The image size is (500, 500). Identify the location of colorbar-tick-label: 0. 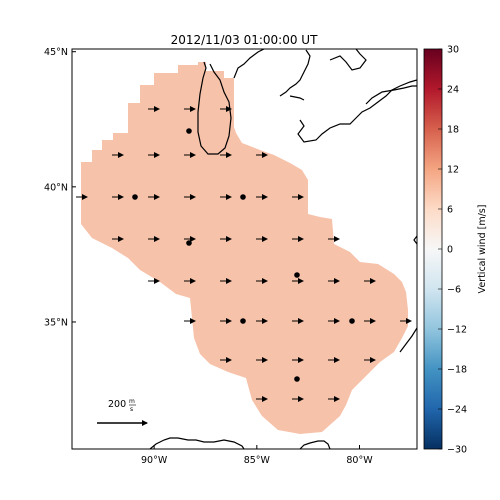
(450, 250).